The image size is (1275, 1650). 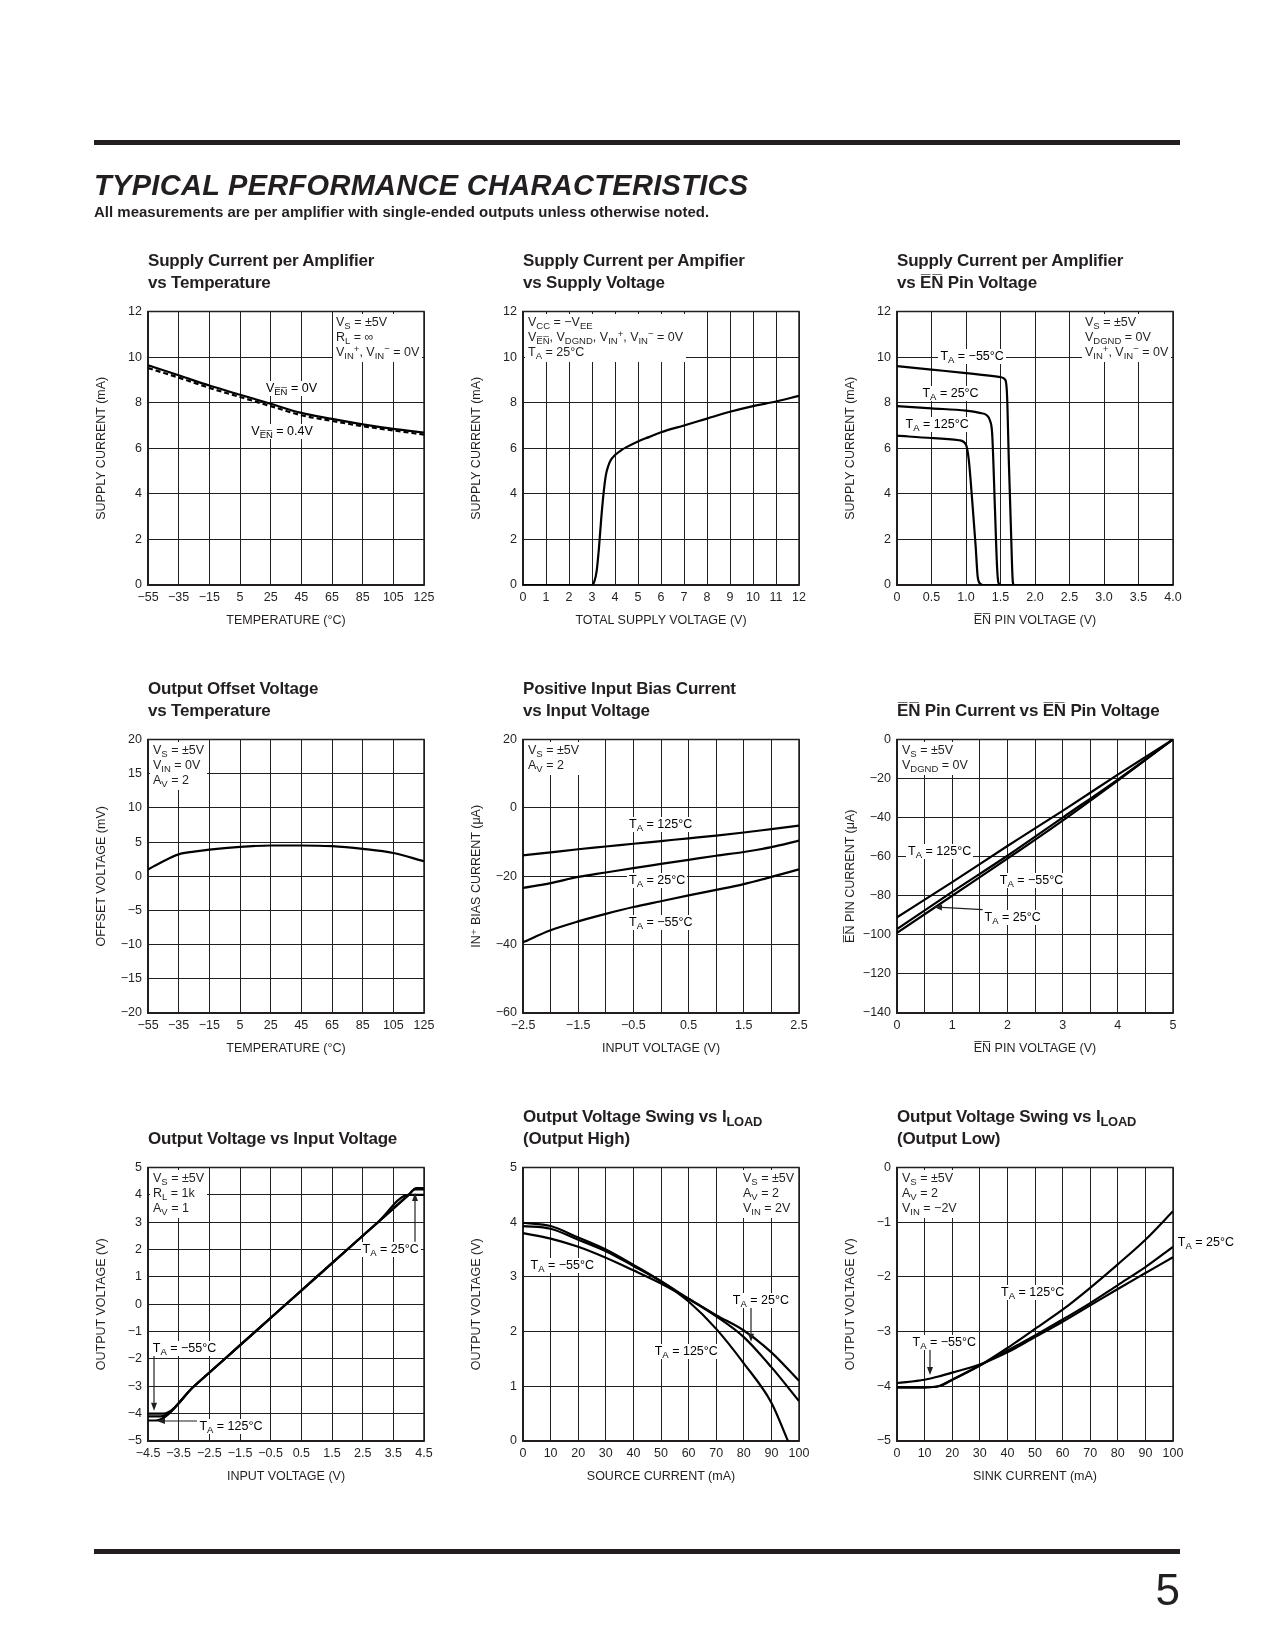 What do you see at coordinates (231, 1426) in the screenshot?
I see `text: T$_{A}$ = 125°C` at bounding box center [231, 1426].